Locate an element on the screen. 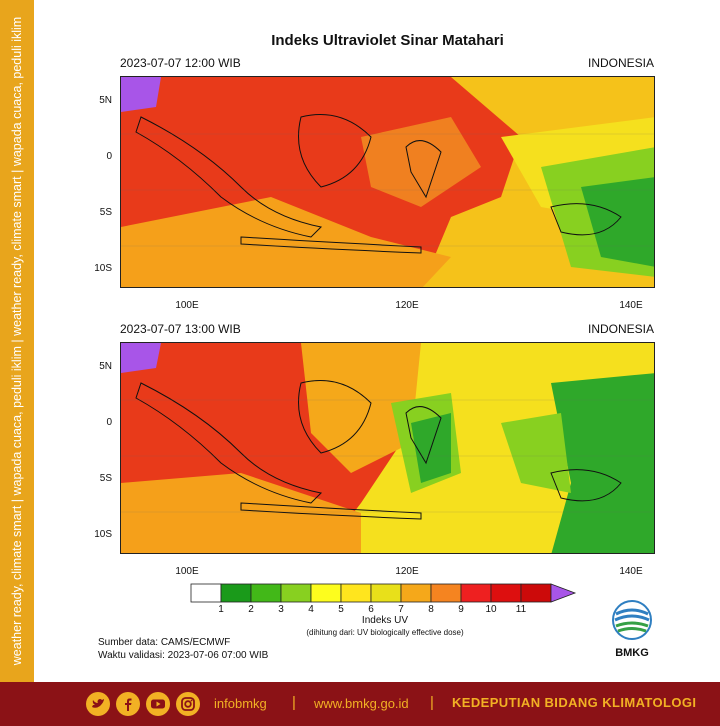  colorbar-label: 10 is located at coordinates (491, 609).